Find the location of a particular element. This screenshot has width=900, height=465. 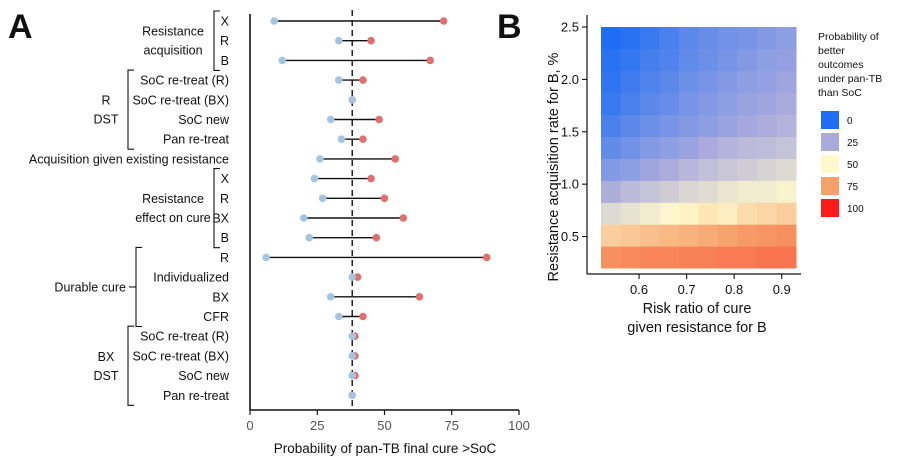

panel-a-x-tick-label: 75 is located at coordinates (452, 425).